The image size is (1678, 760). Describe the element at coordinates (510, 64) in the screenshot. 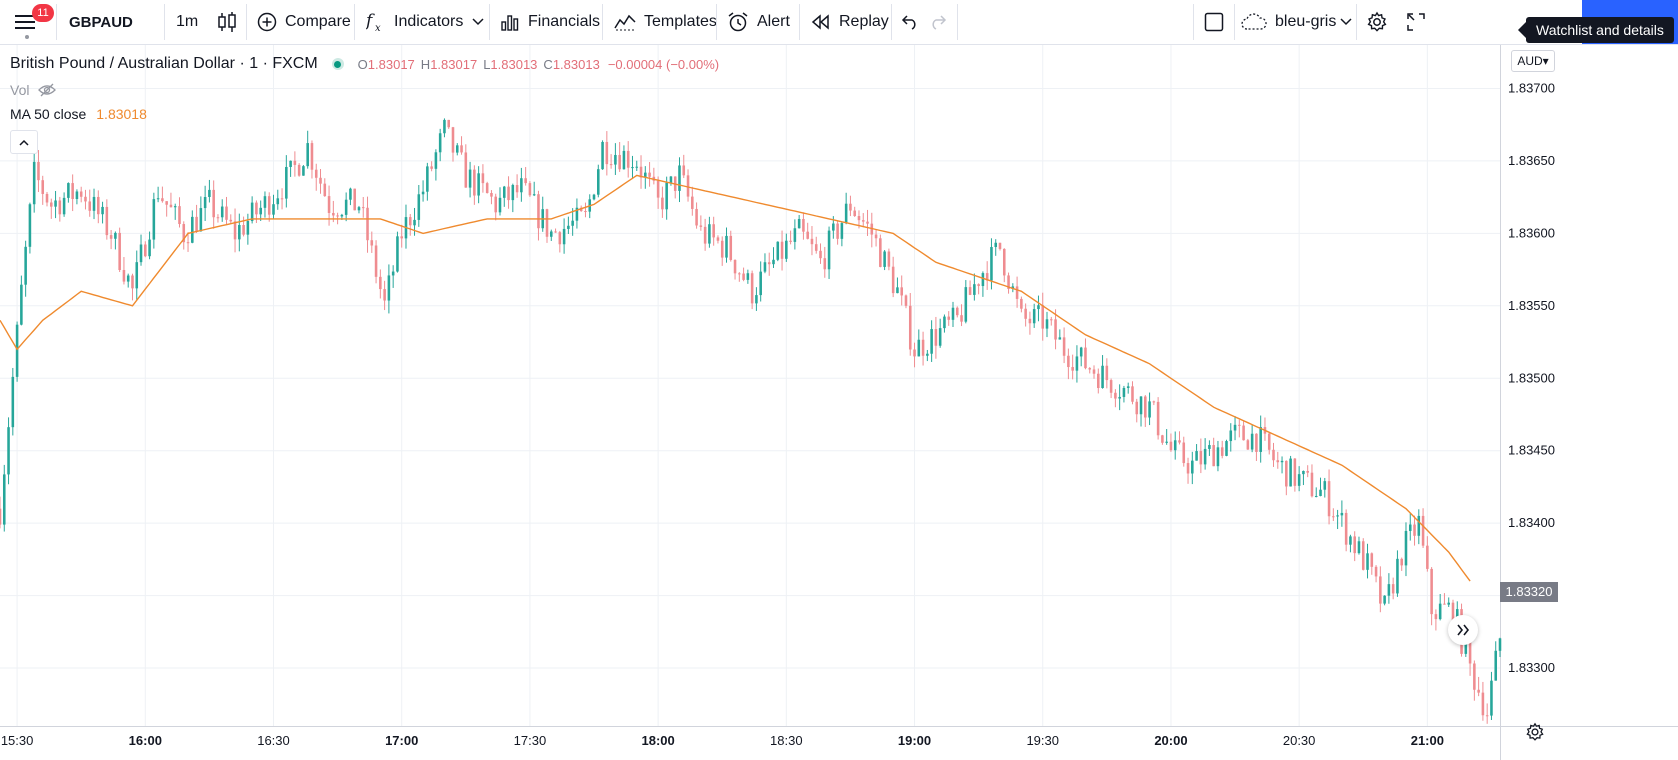

I see `low-value: L1.83013` at that location.